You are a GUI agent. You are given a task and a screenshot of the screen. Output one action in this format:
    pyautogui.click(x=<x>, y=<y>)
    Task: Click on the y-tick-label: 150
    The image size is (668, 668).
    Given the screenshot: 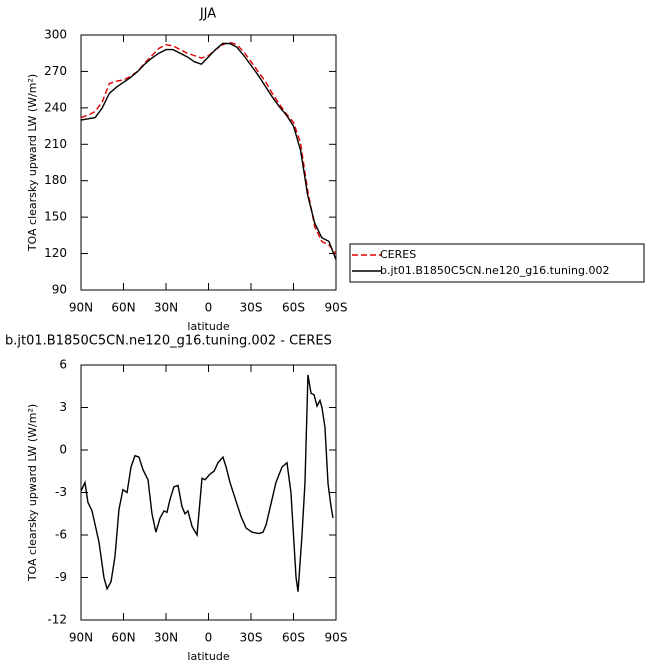 What is the action you would take?
    pyautogui.click(x=55, y=217)
    